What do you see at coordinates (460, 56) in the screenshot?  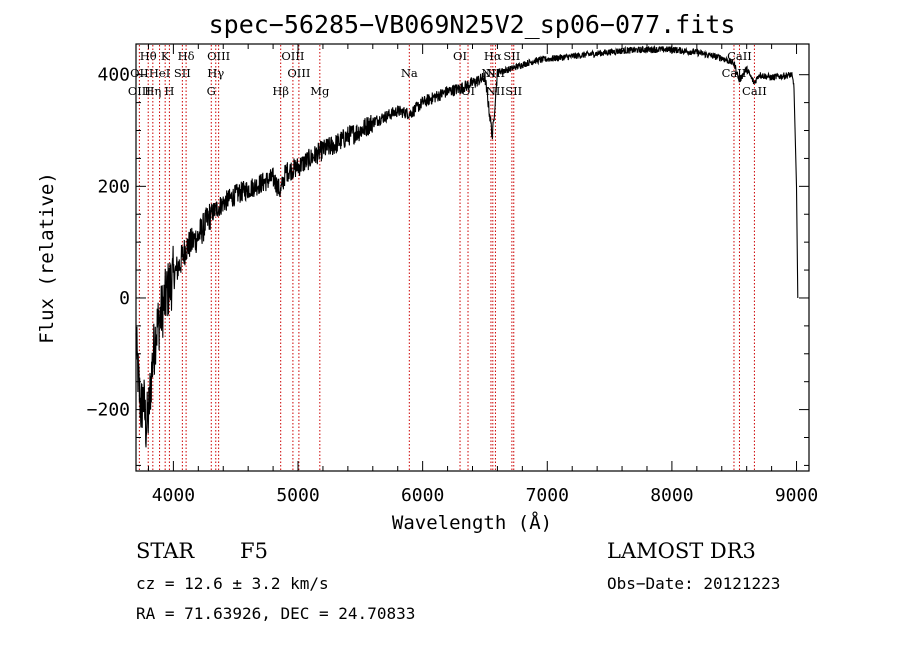 I see `spectral-line-label: OI` at bounding box center [460, 56].